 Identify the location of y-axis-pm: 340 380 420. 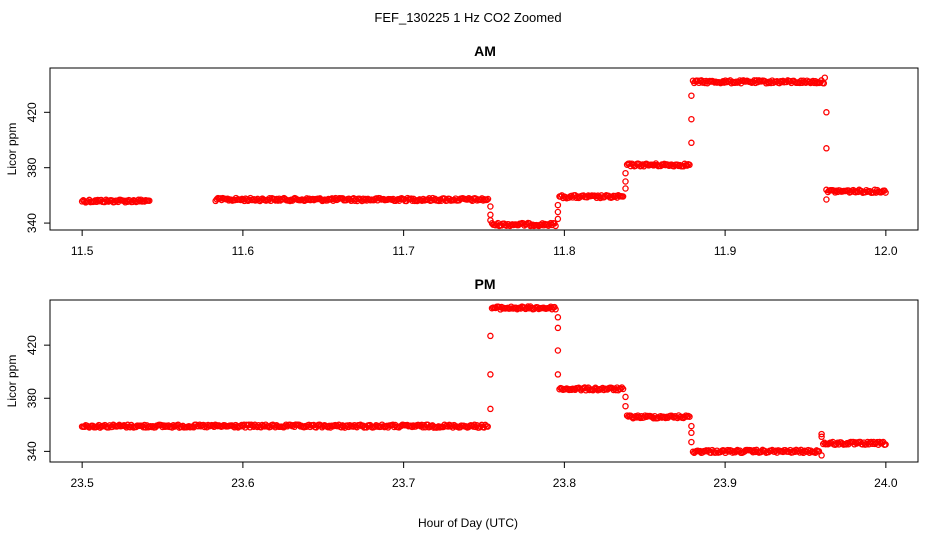
(37, 398).